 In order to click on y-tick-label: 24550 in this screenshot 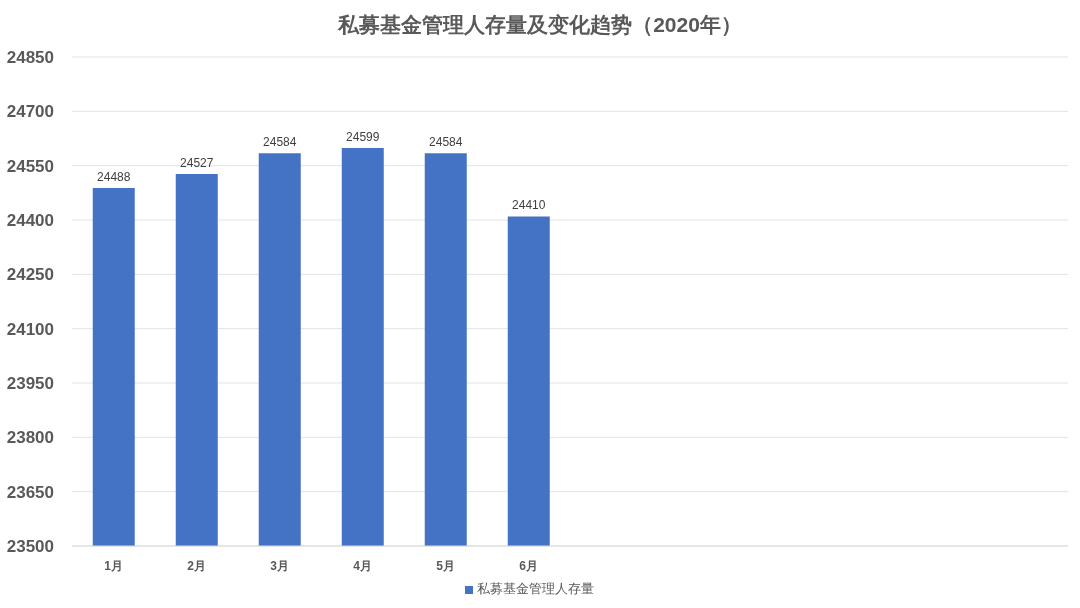, I will do `click(30, 166)`.